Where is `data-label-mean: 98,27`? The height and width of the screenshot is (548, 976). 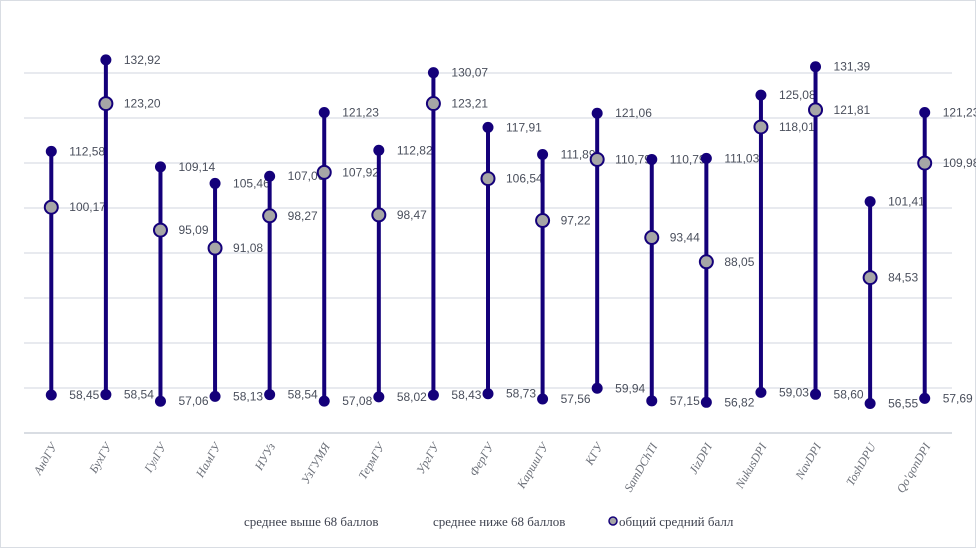 data-label-mean: 98,27 is located at coordinates (303, 216).